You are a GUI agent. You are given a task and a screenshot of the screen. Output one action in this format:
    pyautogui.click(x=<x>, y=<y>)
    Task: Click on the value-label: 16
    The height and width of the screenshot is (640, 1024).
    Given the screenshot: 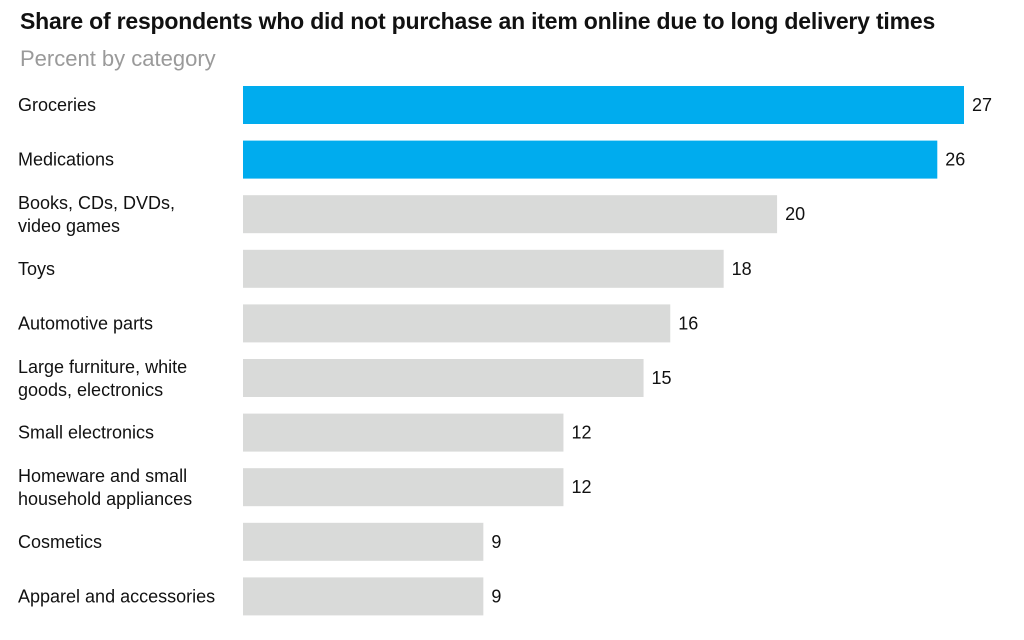 What is the action you would take?
    pyautogui.click(x=688, y=323)
    